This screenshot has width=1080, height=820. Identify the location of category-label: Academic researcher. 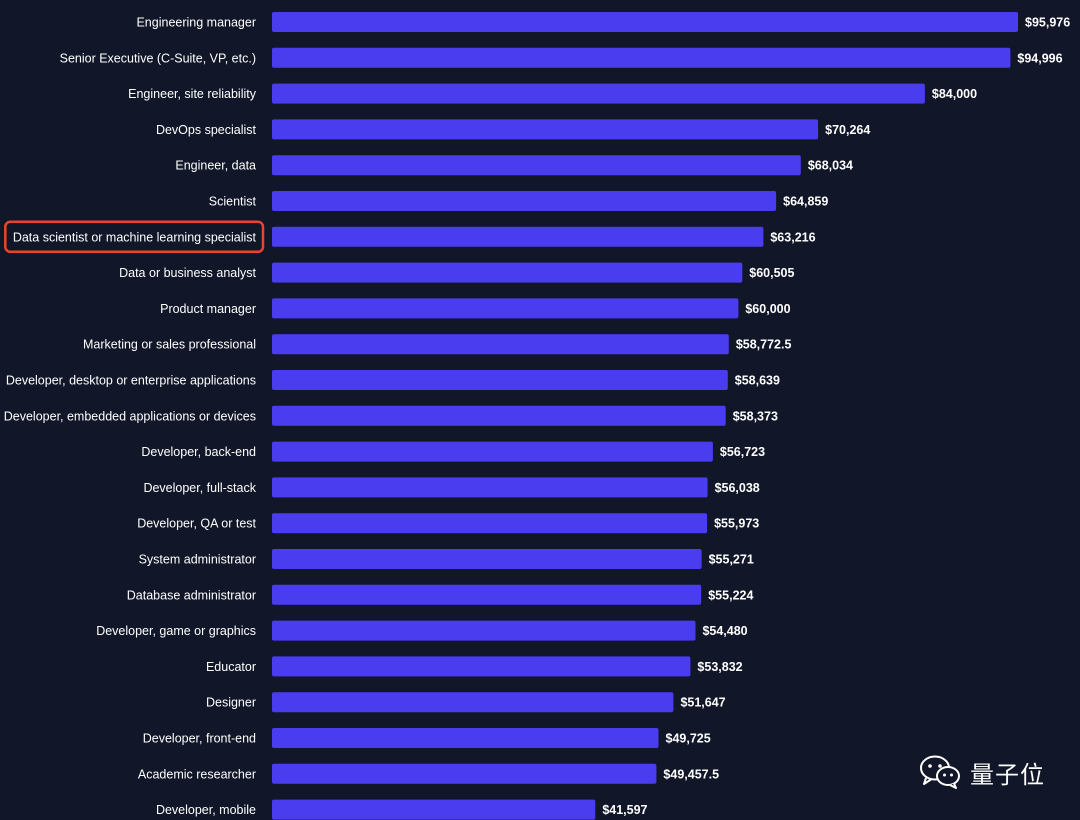
(197, 774).